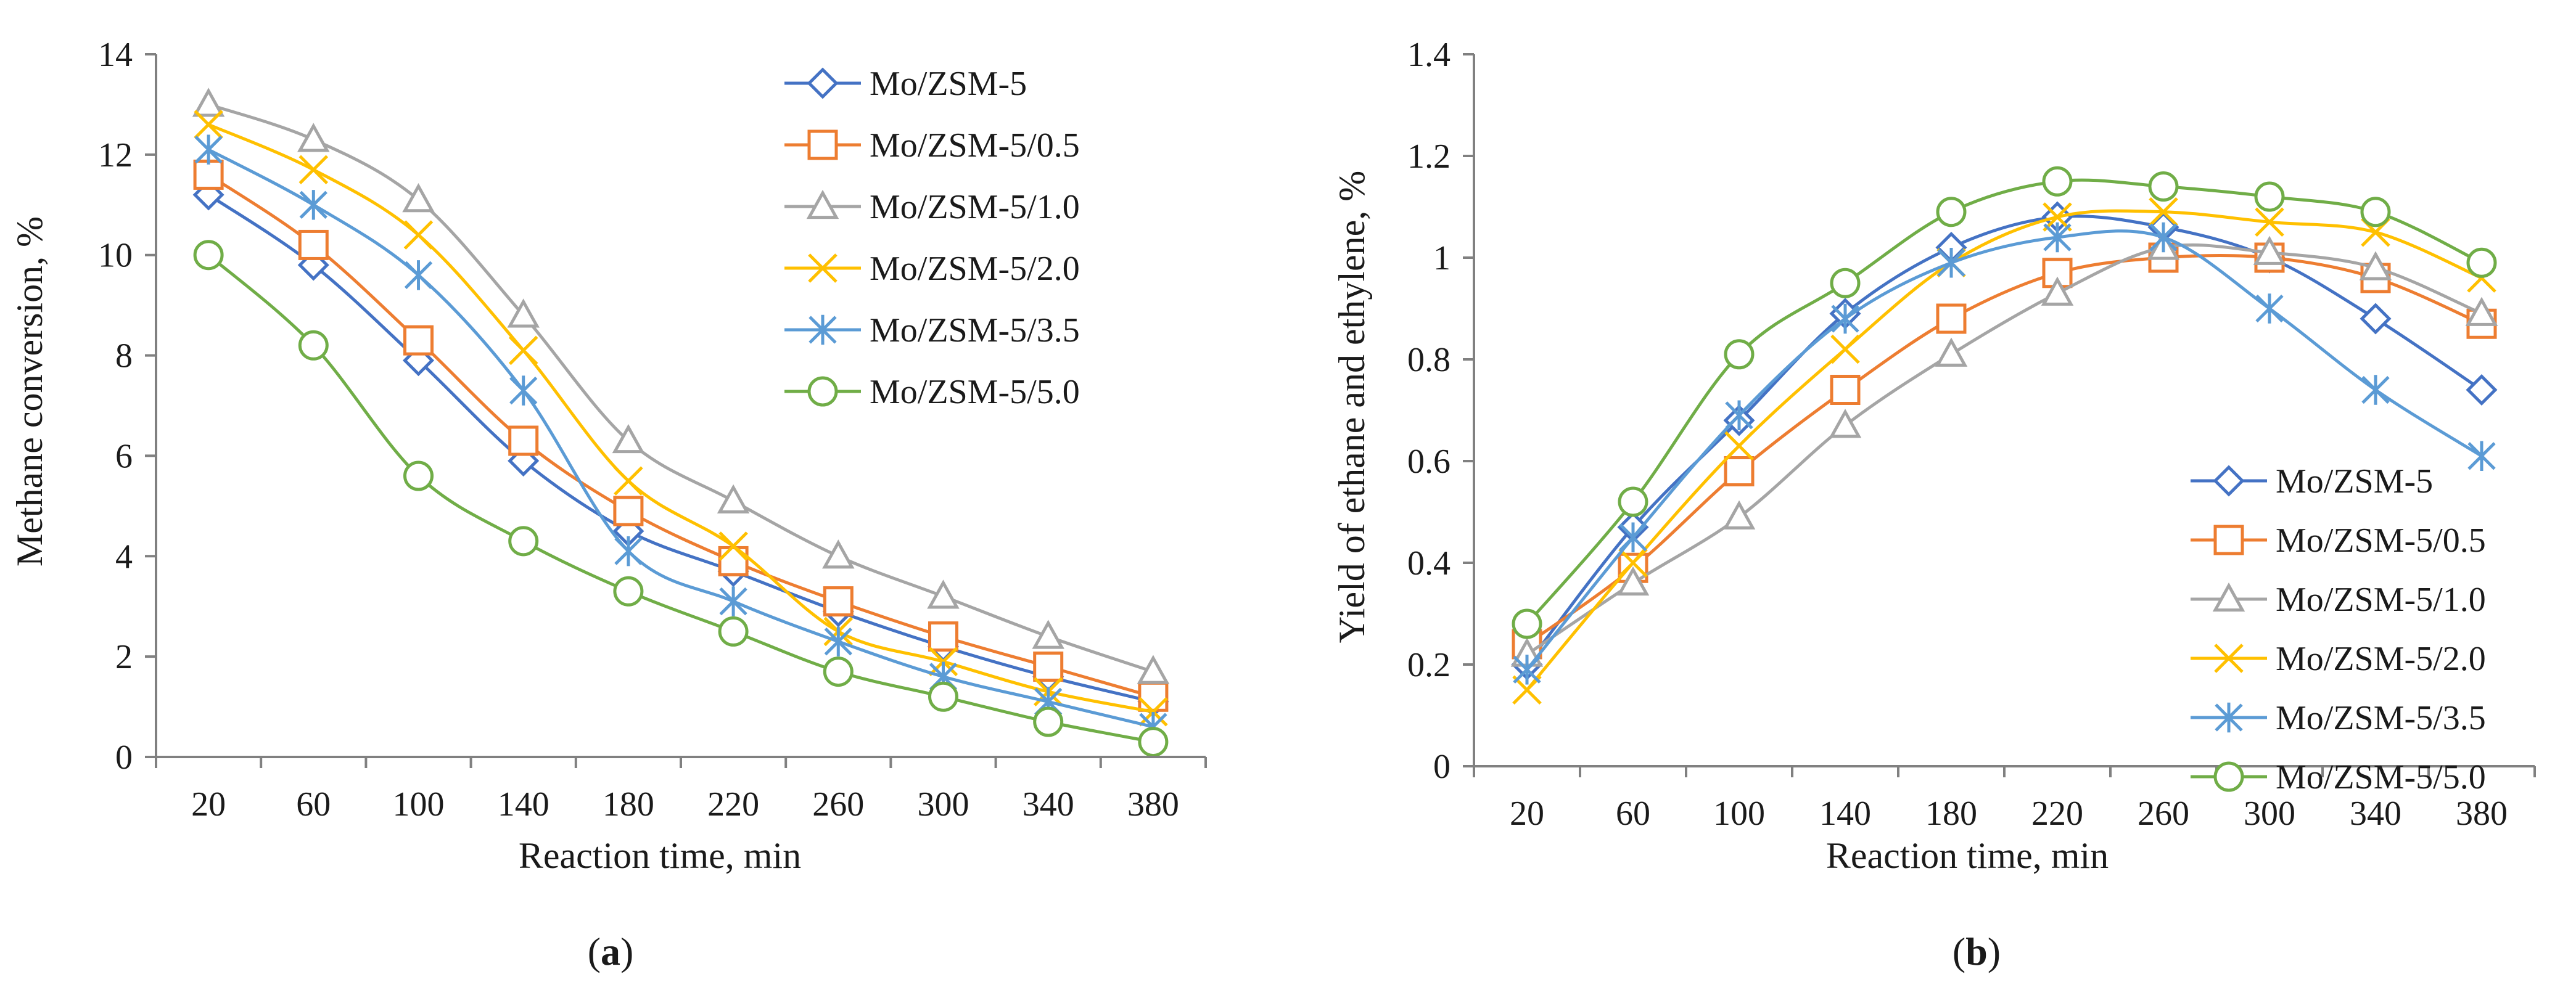  I want to click on chart-b-legend-label: Mo/ZSM-5/1.0, so click(2381, 600).